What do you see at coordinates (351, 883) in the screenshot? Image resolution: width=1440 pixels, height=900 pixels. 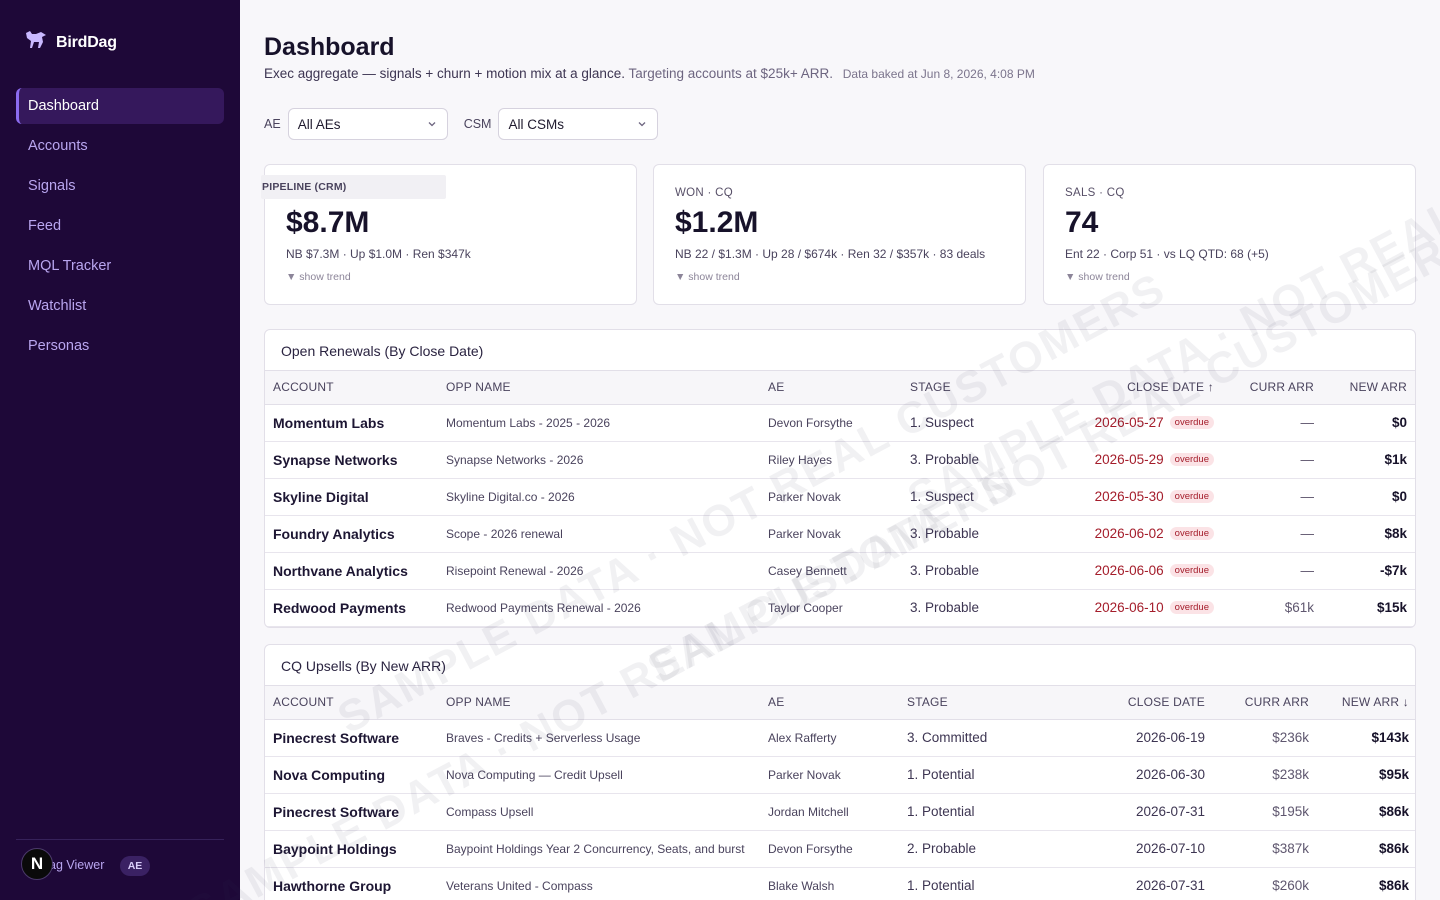 I see `account-cell: Hawthorne Group` at bounding box center [351, 883].